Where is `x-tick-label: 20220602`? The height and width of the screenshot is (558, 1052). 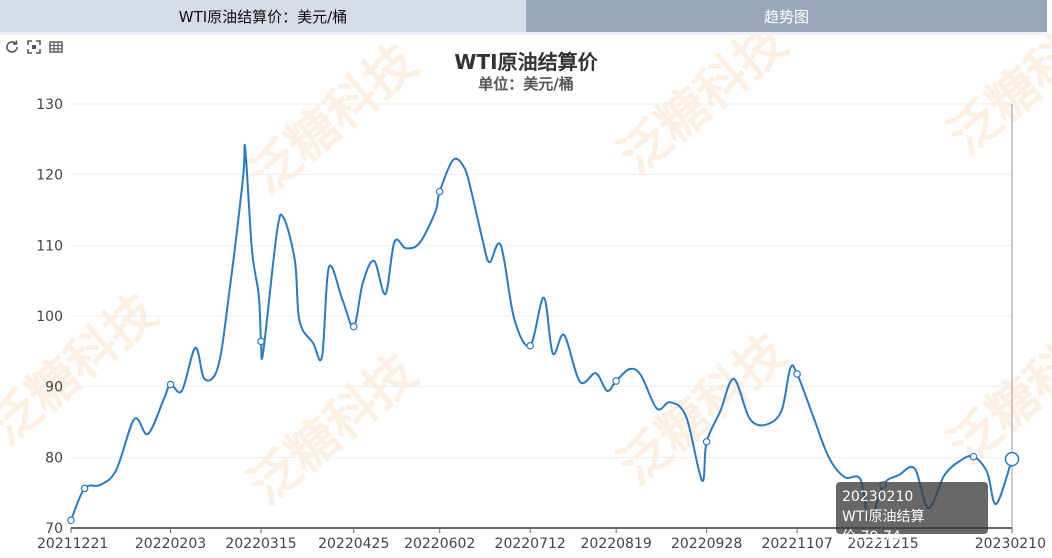
x-tick-label: 20220602 is located at coordinates (439, 544).